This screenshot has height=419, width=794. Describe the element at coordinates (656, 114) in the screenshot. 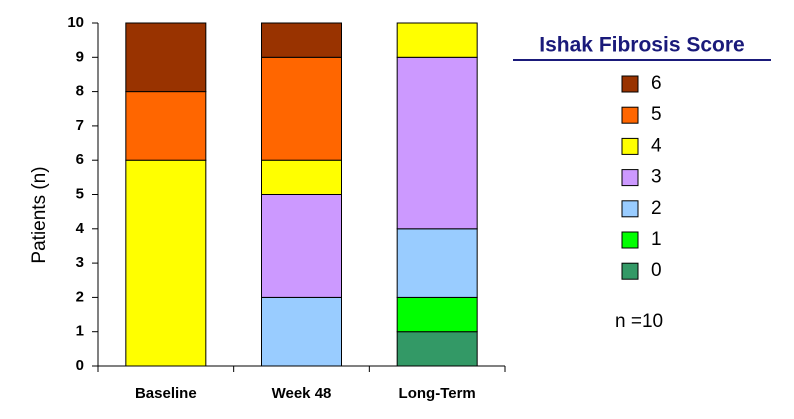

I see `legend-label: 5` at that location.